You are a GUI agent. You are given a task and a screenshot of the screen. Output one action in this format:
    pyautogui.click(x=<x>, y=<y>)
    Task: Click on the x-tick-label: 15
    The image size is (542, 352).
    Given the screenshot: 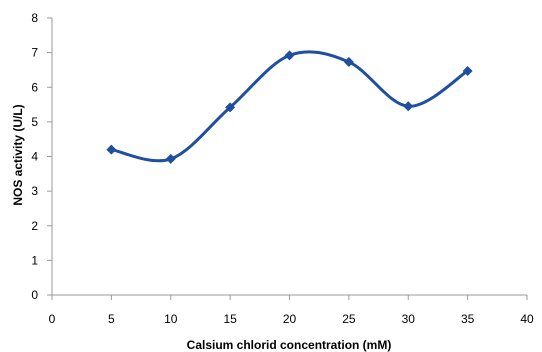 What is the action you would take?
    pyautogui.click(x=230, y=319)
    